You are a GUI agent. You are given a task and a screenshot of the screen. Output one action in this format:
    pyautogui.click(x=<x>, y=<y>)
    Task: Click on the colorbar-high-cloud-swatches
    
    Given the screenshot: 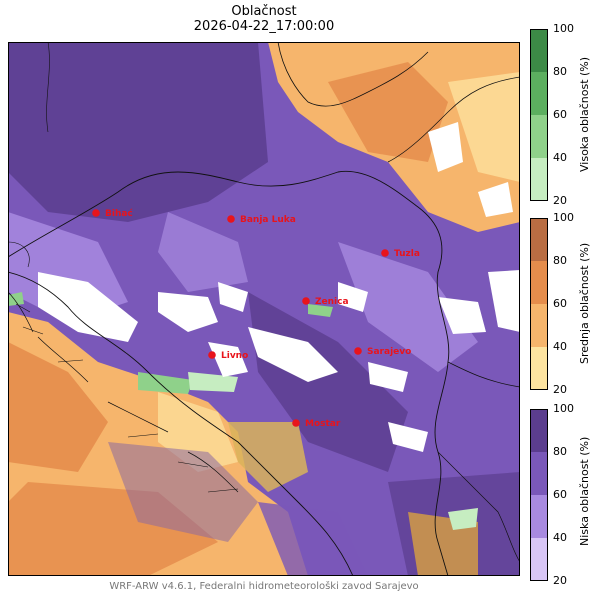 What is the action you would take?
    pyautogui.click(x=539, y=115)
    